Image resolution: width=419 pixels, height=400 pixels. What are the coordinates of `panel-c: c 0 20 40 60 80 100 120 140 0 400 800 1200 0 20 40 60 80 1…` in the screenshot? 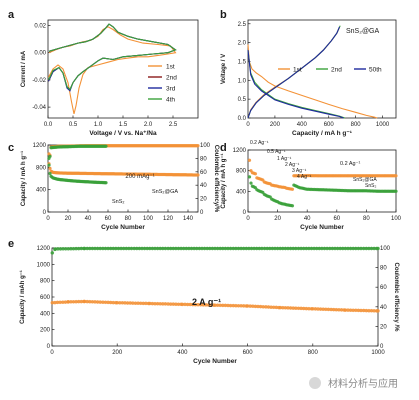 It's located at (113, 186).